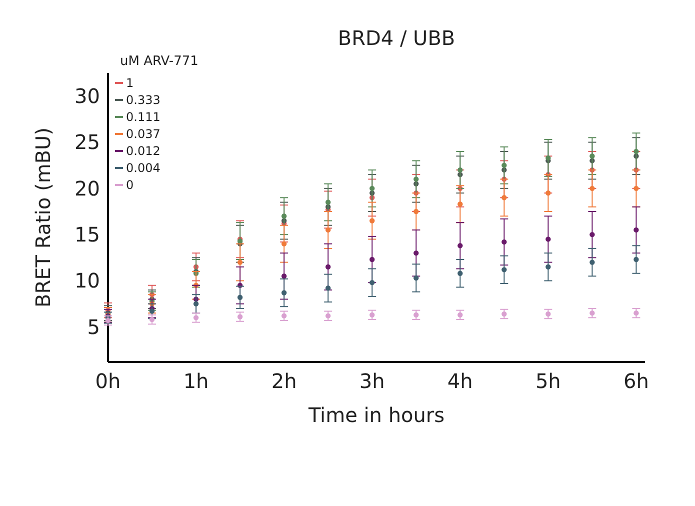  I want to click on legend-title: uM ARV-771, so click(159, 61).